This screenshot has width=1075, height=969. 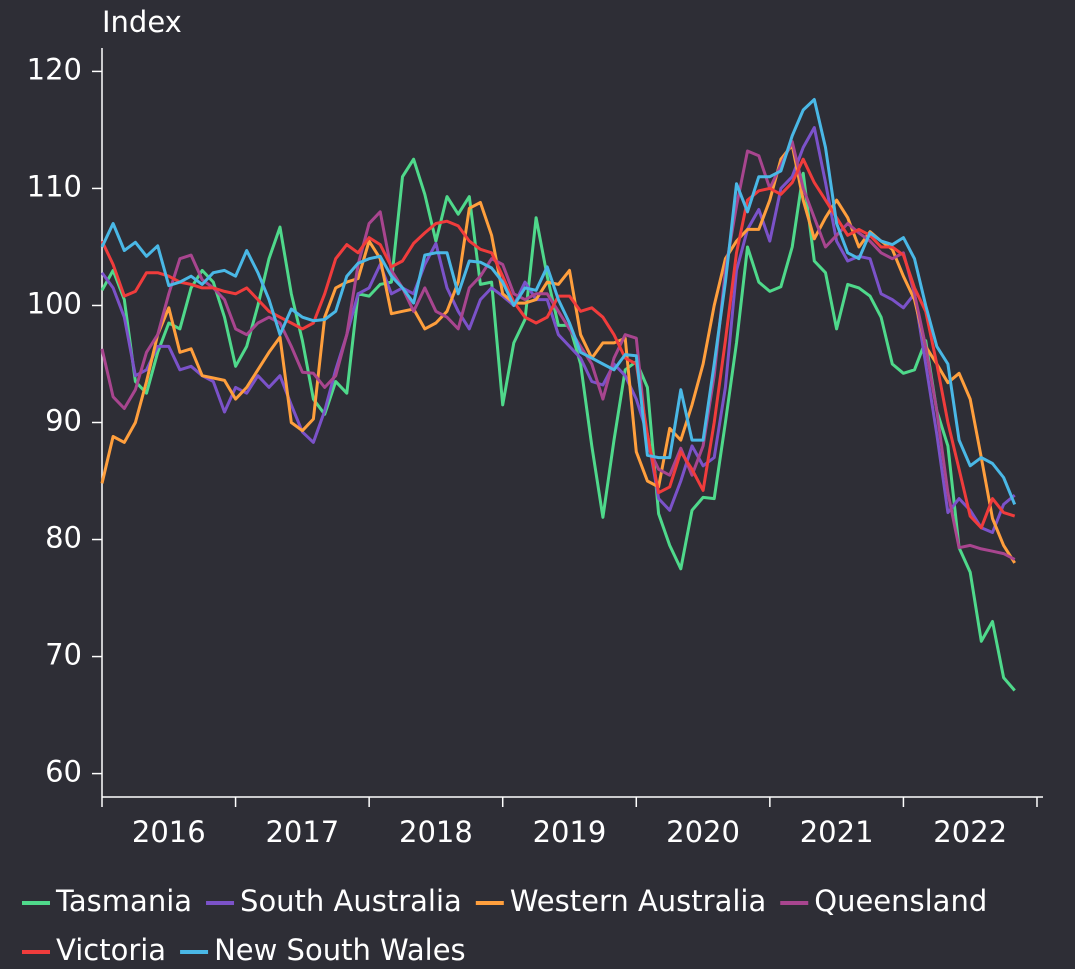 I want to click on x-tick-label: 2022, so click(x=970, y=832).